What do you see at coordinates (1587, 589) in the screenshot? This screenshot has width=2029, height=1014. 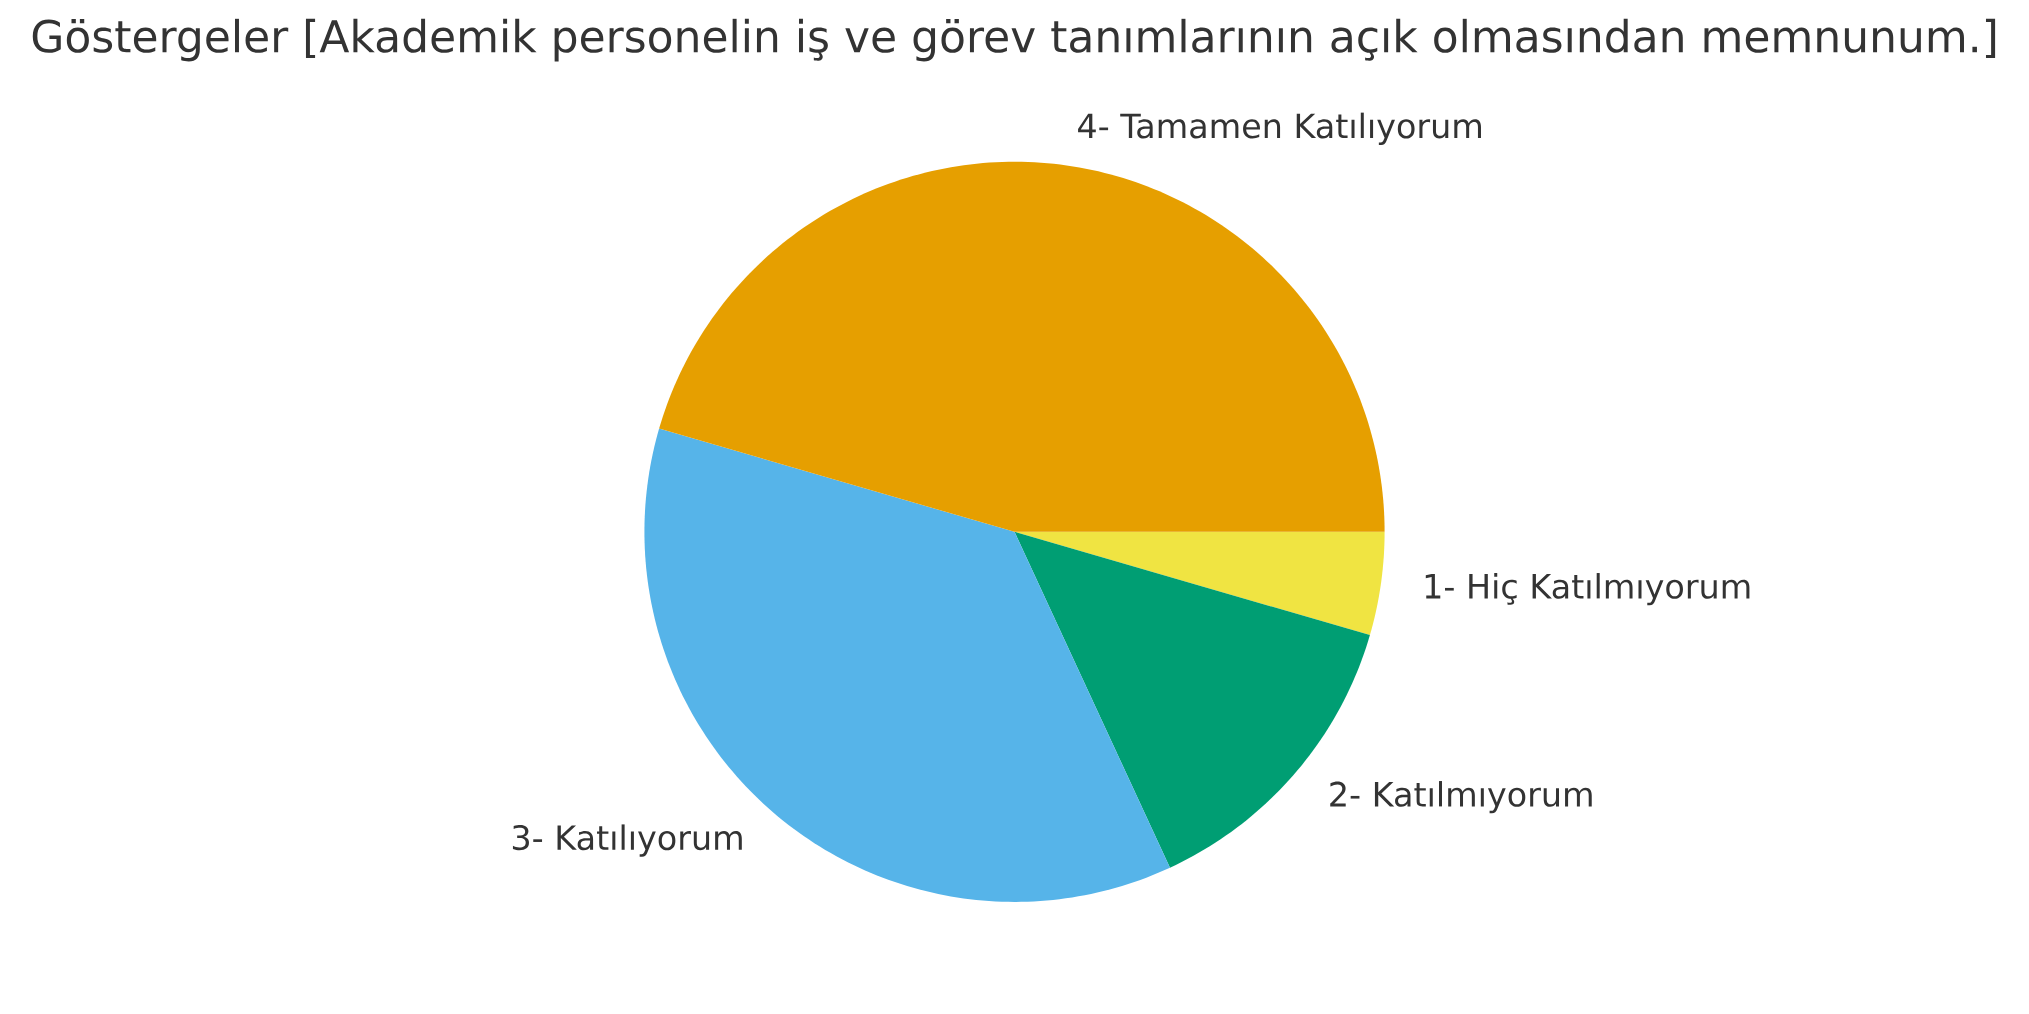 I see `slice-label: 1- Hiç Katılmıyorum` at bounding box center [1587, 589].